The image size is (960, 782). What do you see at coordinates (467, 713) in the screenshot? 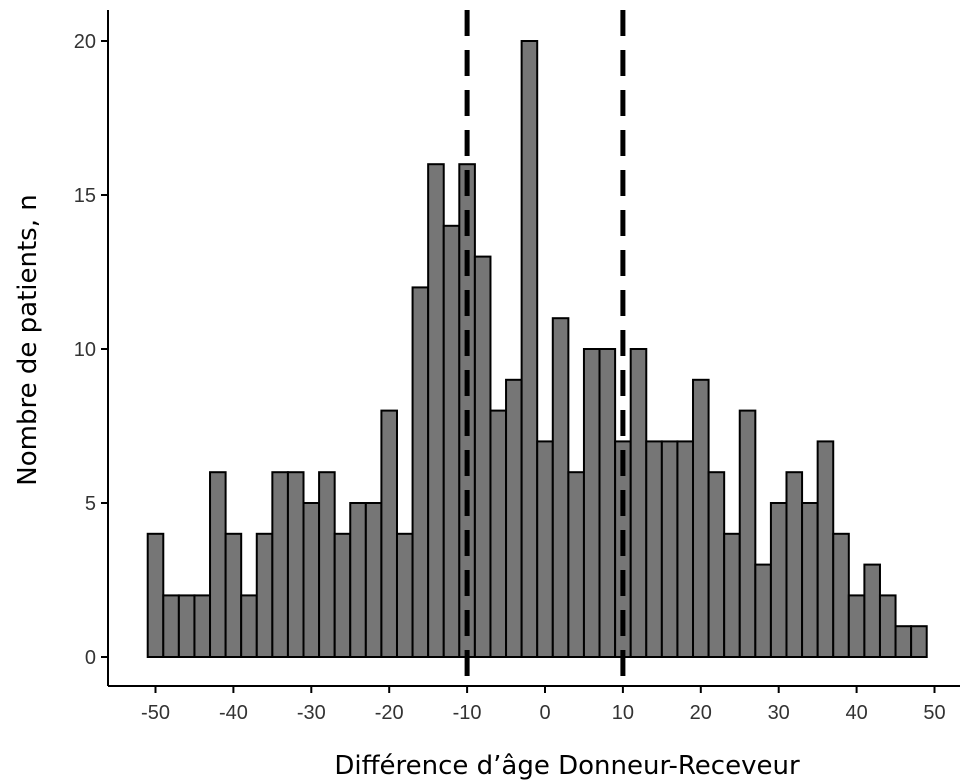
I see `x-tick-label-4: -10` at bounding box center [467, 713].